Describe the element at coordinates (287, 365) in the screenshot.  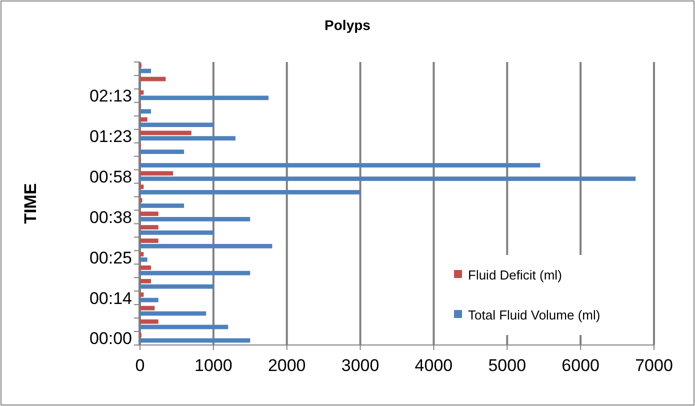
I see `x-tick-label: 2000` at that location.